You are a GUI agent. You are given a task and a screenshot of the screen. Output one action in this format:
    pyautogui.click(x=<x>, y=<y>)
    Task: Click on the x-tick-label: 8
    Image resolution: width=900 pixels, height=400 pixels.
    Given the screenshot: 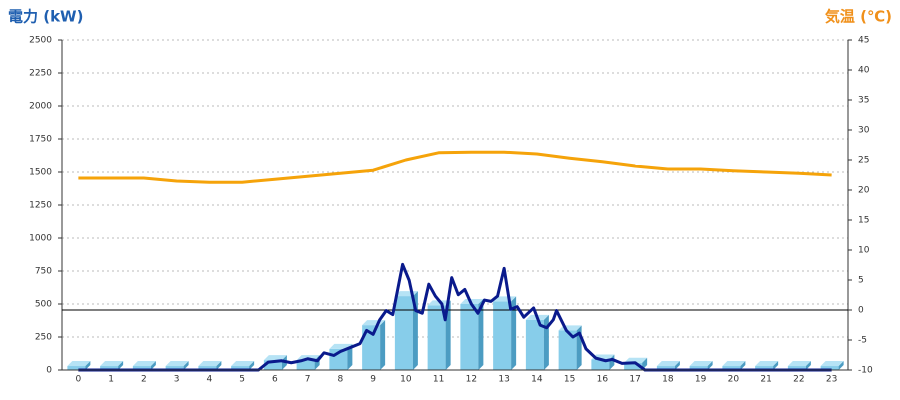 What is the action you would take?
    pyautogui.click(x=341, y=380)
    